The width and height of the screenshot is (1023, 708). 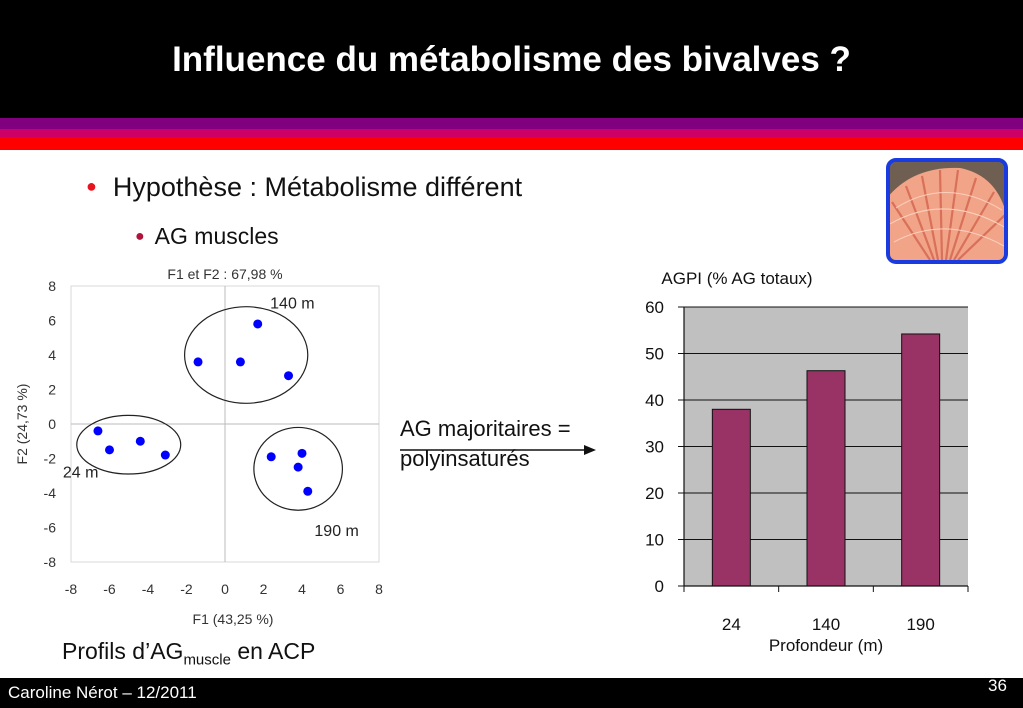 I want to click on pca-caption: Profils d’AGmuscle en ACP, so click(x=188, y=653).